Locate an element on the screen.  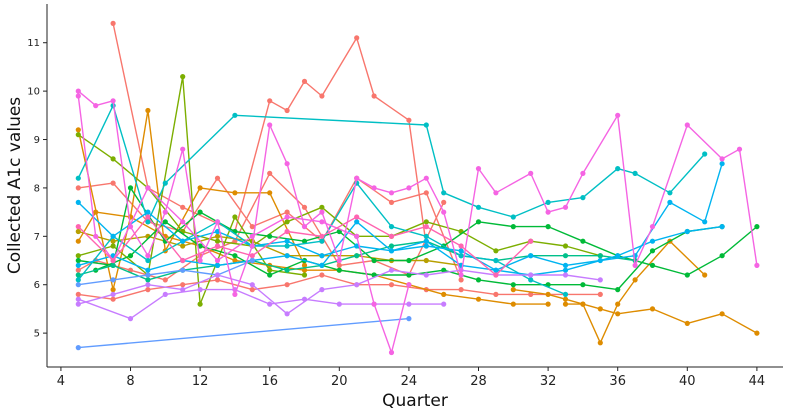
x-axis-title: Quarter is located at coordinates (415, 401).